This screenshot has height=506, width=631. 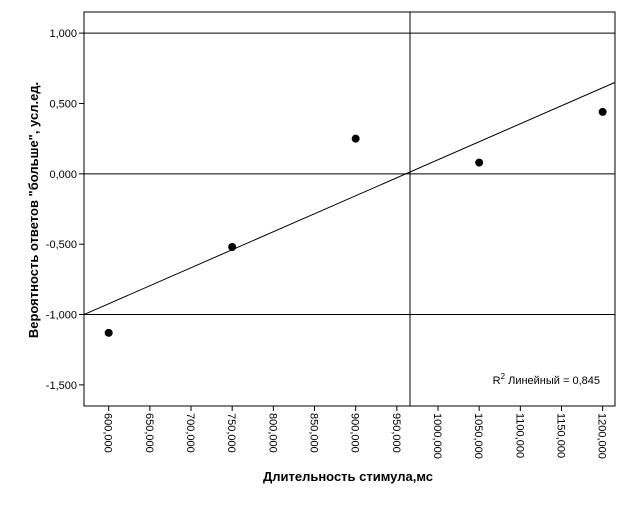 I want to click on r-squared-value: Линейный = 0,845, so click(x=552, y=381).